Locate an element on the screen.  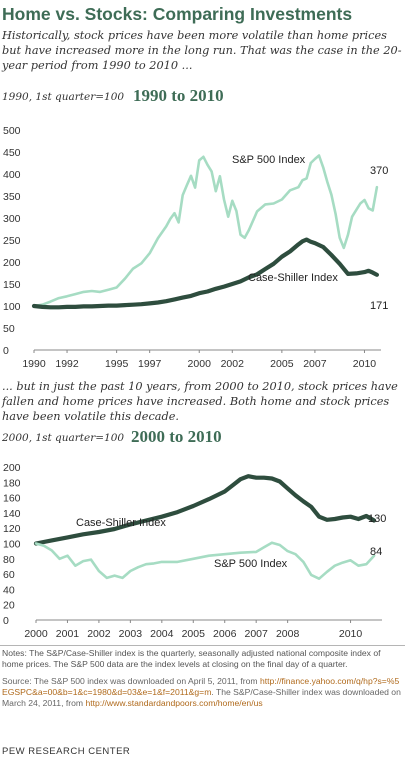
c1-ytick-label: 250 is located at coordinates (12, 241).